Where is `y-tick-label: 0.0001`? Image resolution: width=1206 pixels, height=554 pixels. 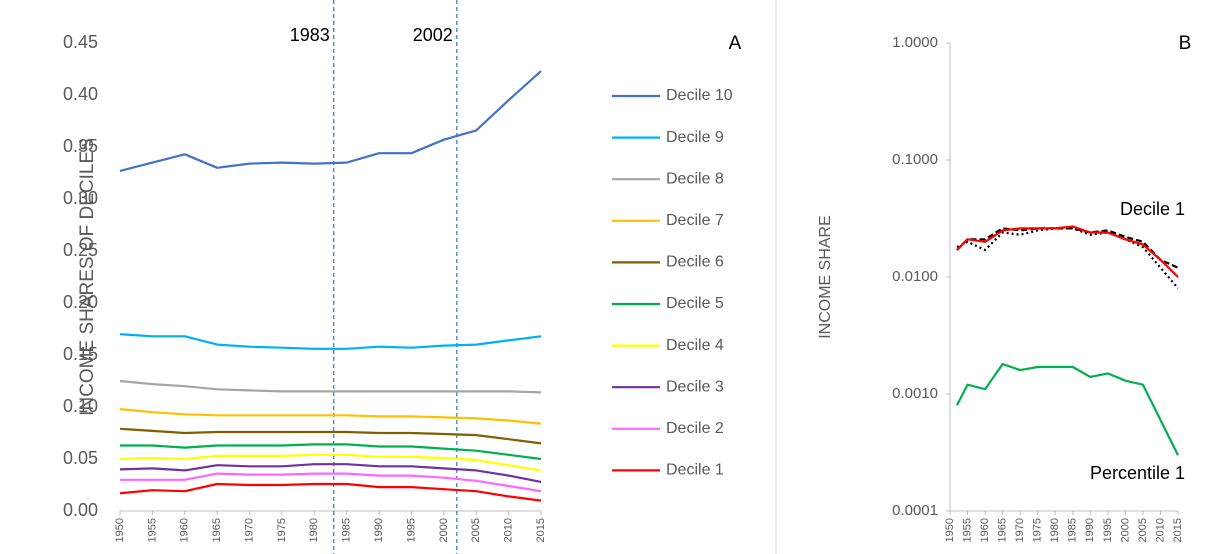
y-tick-label: 0.0001 is located at coordinates (915, 510).